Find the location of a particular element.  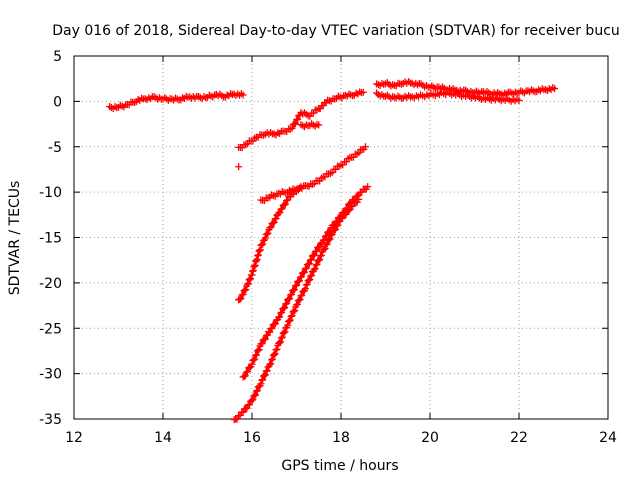

y-tick-label: -30 is located at coordinates (50, 375).